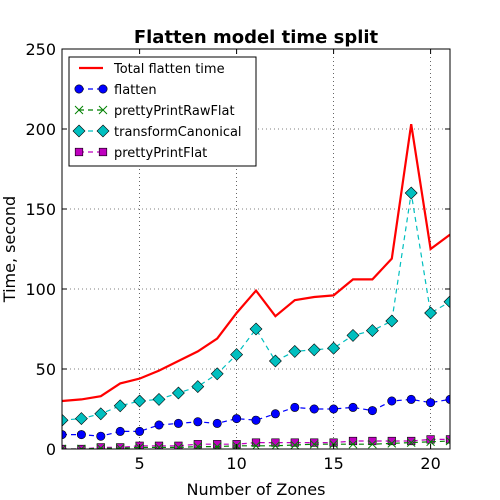 This screenshot has width=500, height=500. I want to click on legend-label: flatten, so click(135, 90).